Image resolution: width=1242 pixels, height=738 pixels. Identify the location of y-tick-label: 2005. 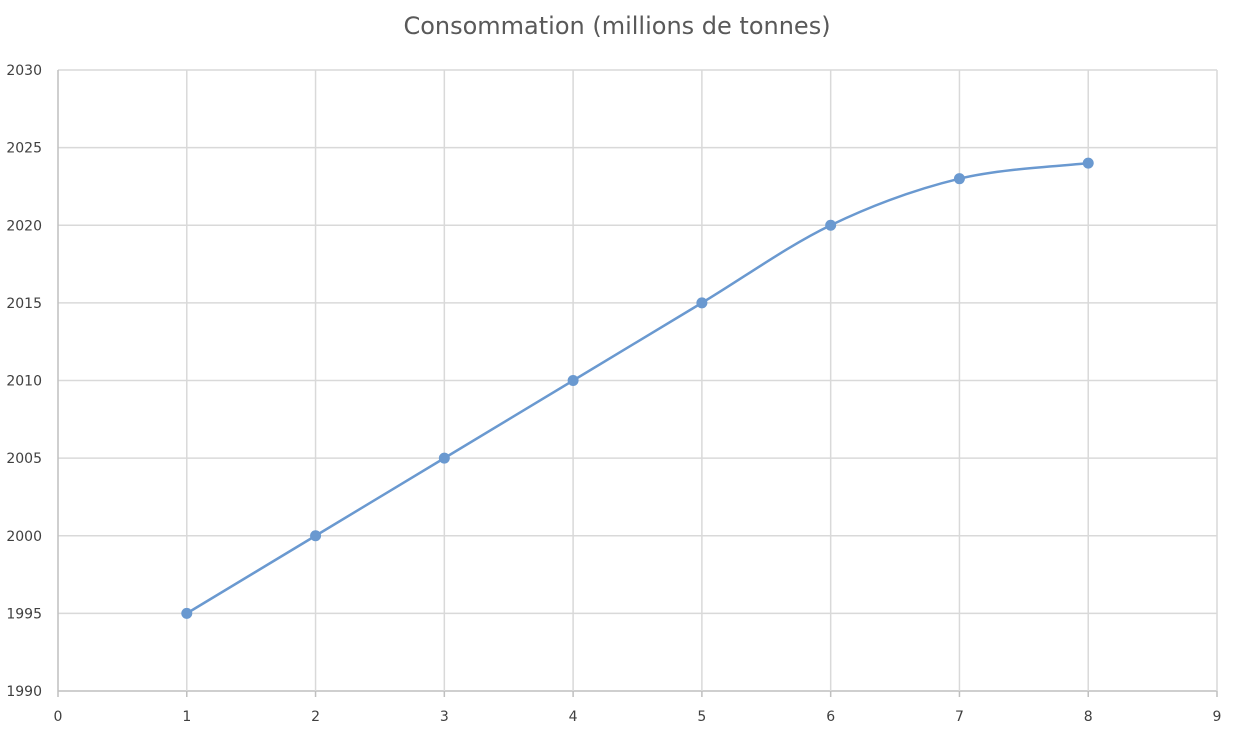
(24, 459).